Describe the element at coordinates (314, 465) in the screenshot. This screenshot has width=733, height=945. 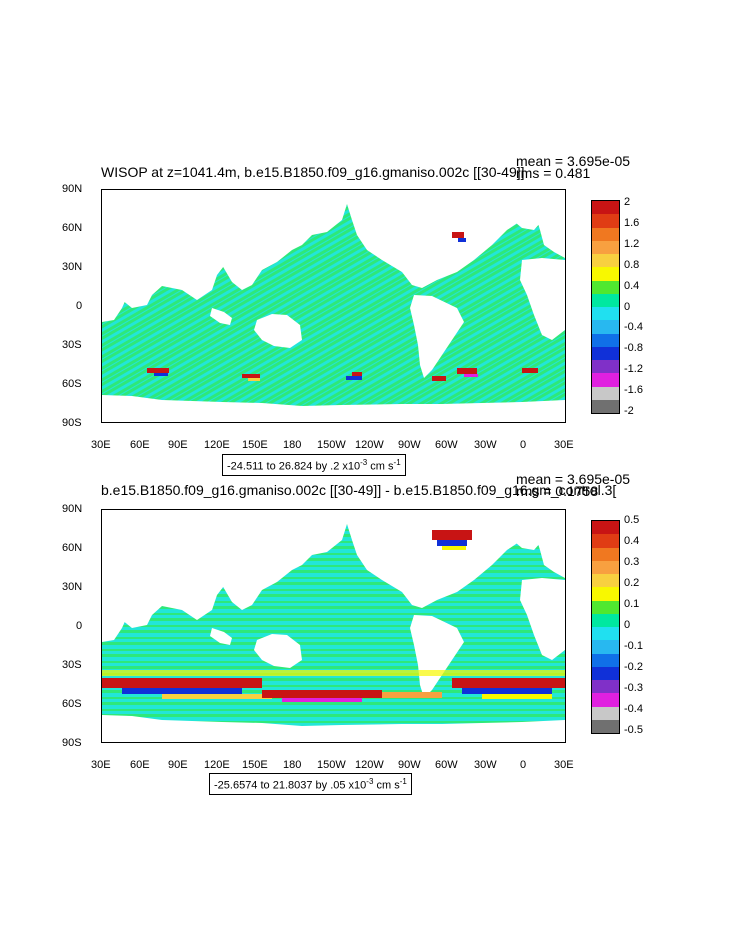
I see `range-caption: -24.511 to 26.824 by .2 x10-3 cm s-1` at that location.